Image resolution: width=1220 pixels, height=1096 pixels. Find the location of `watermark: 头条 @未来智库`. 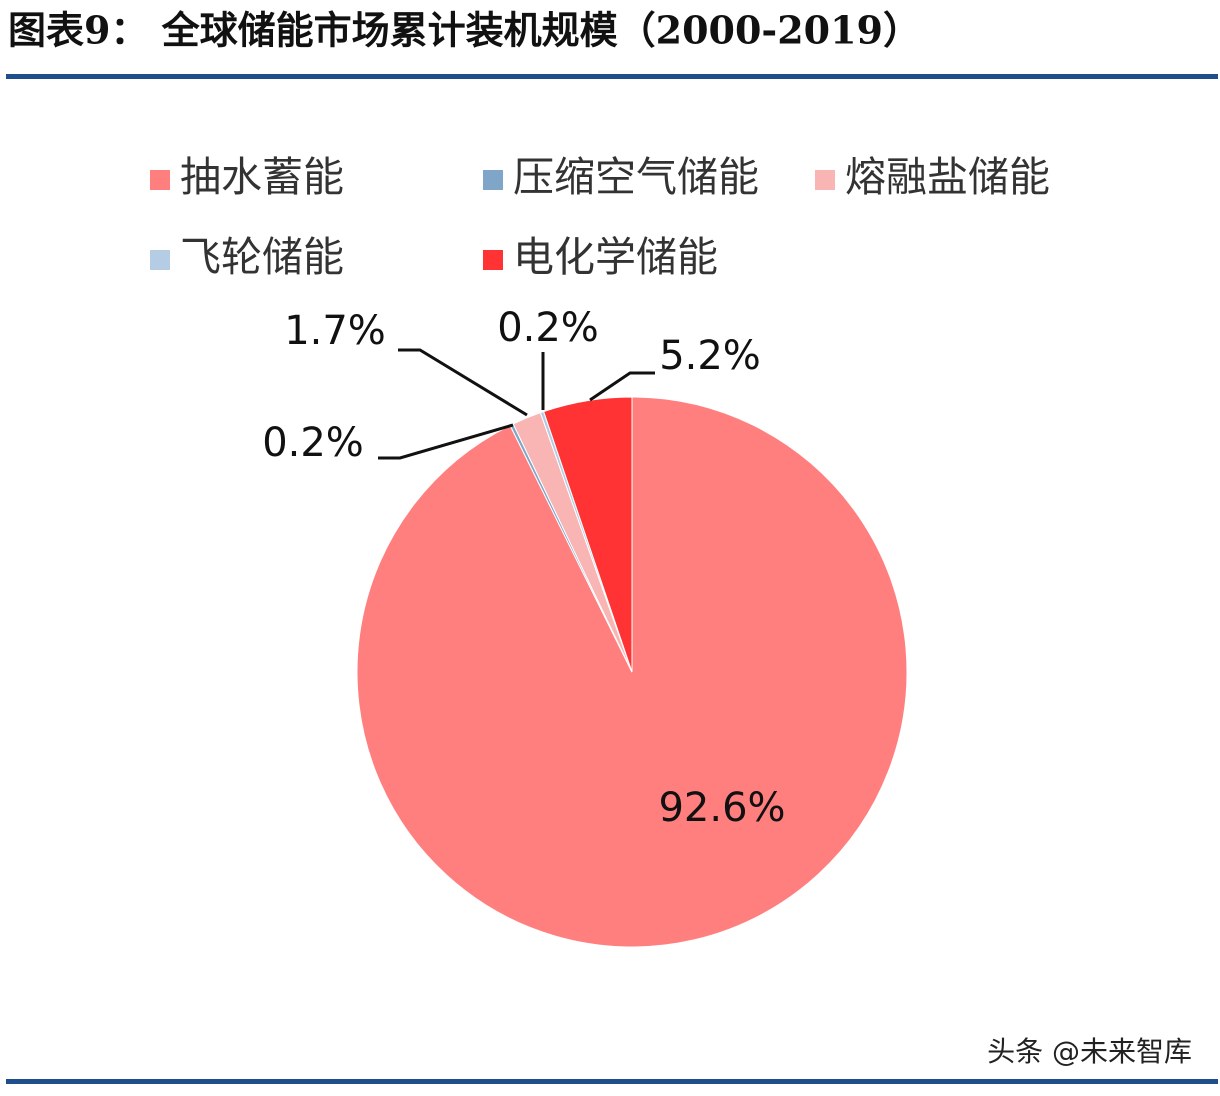

watermark: 头条 @未来智库 is located at coordinates (1089, 1051).